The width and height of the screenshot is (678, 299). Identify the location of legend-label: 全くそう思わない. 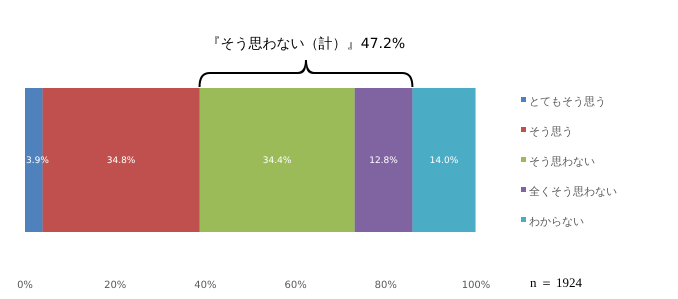
(573, 191).